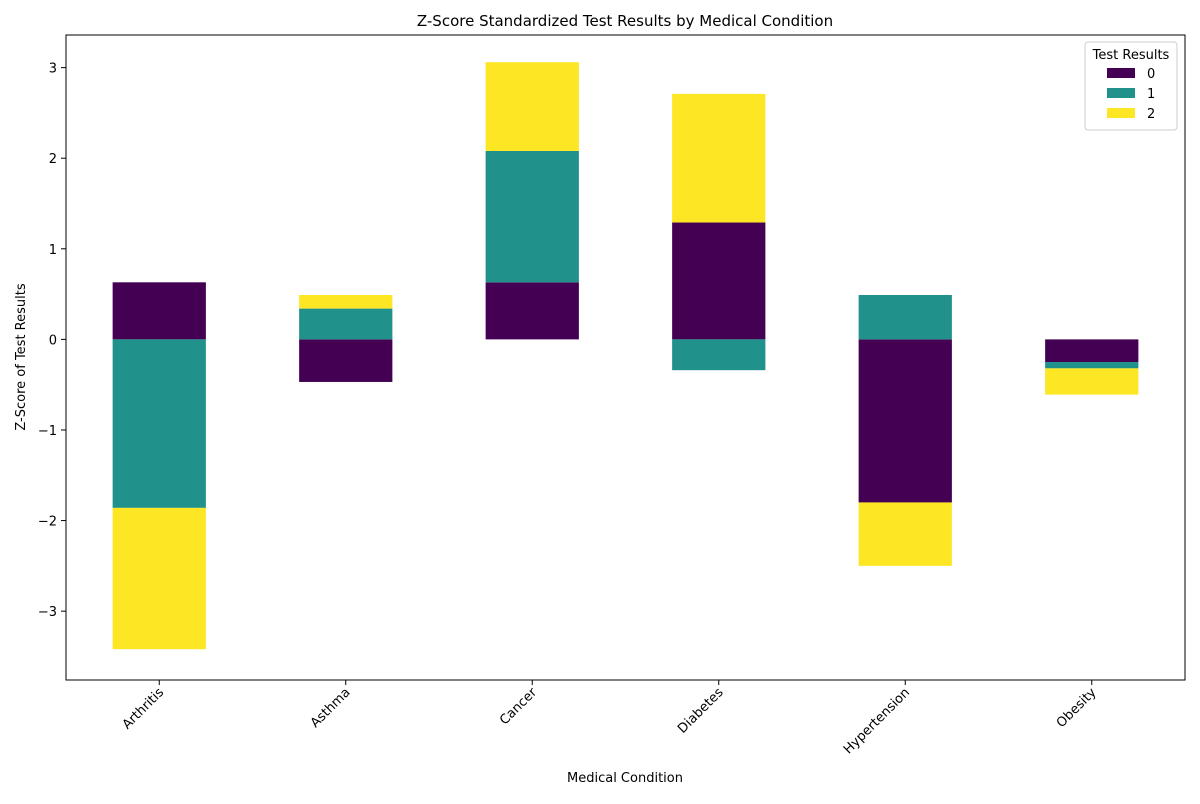 The width and height of the screenshot is (1200, 804). What do you see at coordinates (518, 706) in the screenshot?
I see `x-tick-label-cancer: Cancer` at bounding box center [518, 706].